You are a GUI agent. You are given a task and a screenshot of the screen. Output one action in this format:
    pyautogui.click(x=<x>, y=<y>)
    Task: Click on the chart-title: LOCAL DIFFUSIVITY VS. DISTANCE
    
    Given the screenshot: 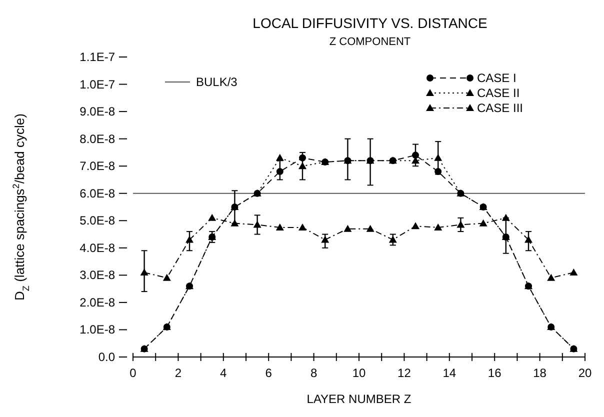 What is the action you would take?
    pyautogui.click(x=370, y=23)
    